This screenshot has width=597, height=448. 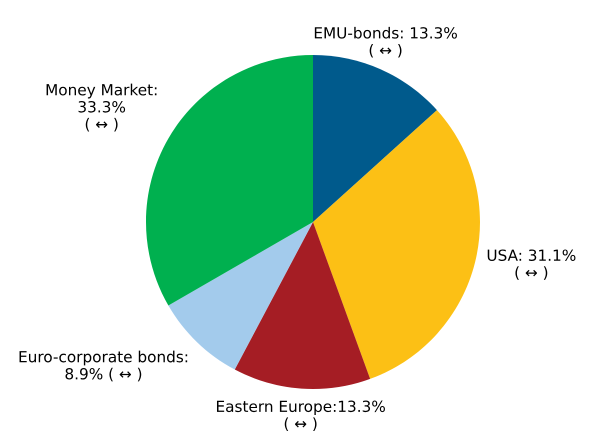 I want to click on slice-label: EMU-bonds: 13.3% ( ↔ ), so click(x=385, y=42).